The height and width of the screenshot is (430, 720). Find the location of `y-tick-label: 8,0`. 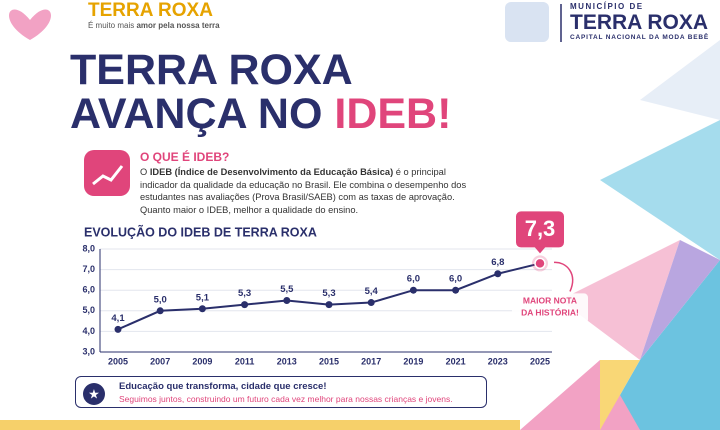

y-tick-label: 8,0 is located at coordinates (88, 248).